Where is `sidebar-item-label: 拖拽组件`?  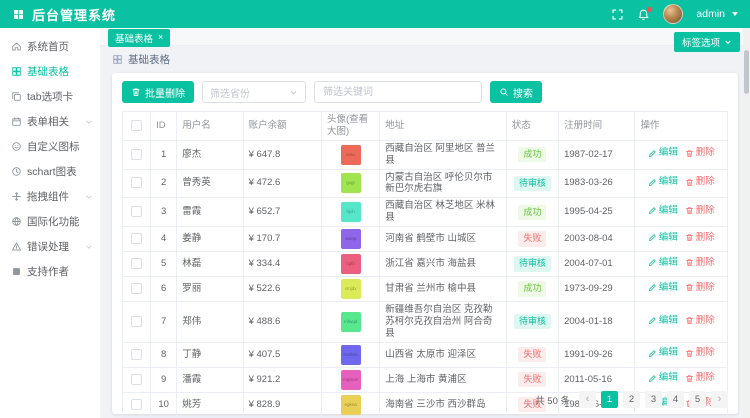
sidebar-item-label: 拖拽组件 is located at coordinates (48, 197).